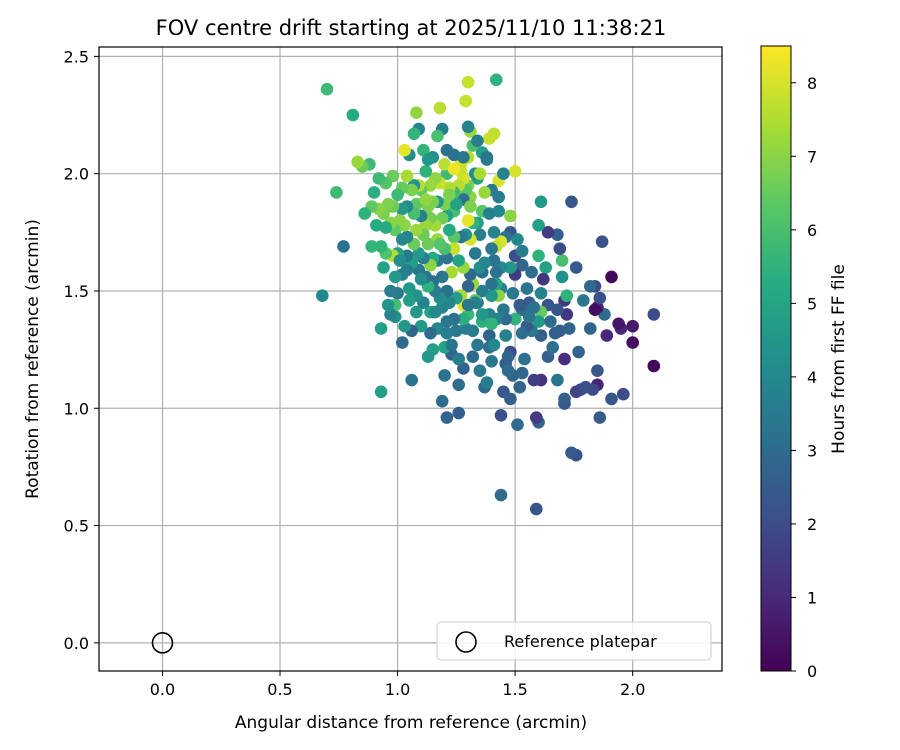 Image resolution: width=900 pixels, height=750 pixels. What do you see at coordinates (580, 641) in the screenshot?
I see `legend-label: Reference platepar` at bounding box center [580, 641].